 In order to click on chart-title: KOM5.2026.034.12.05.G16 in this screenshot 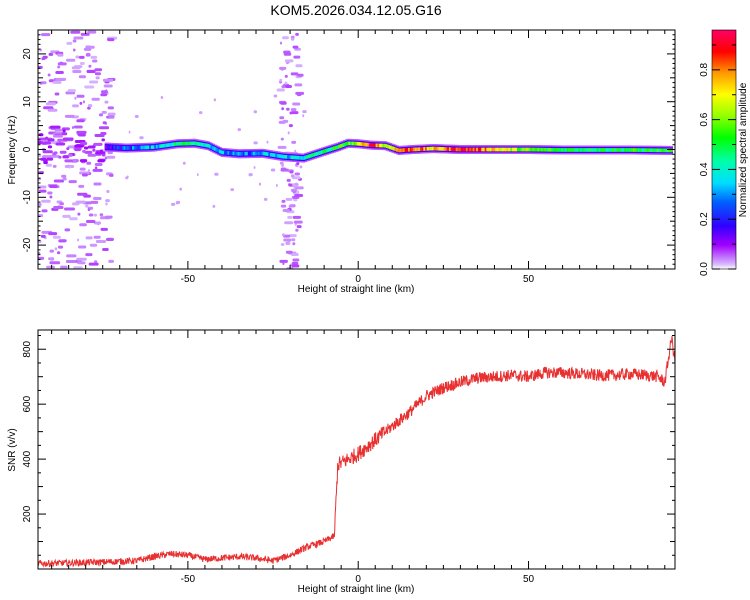, I will do `click(355, 10)`.